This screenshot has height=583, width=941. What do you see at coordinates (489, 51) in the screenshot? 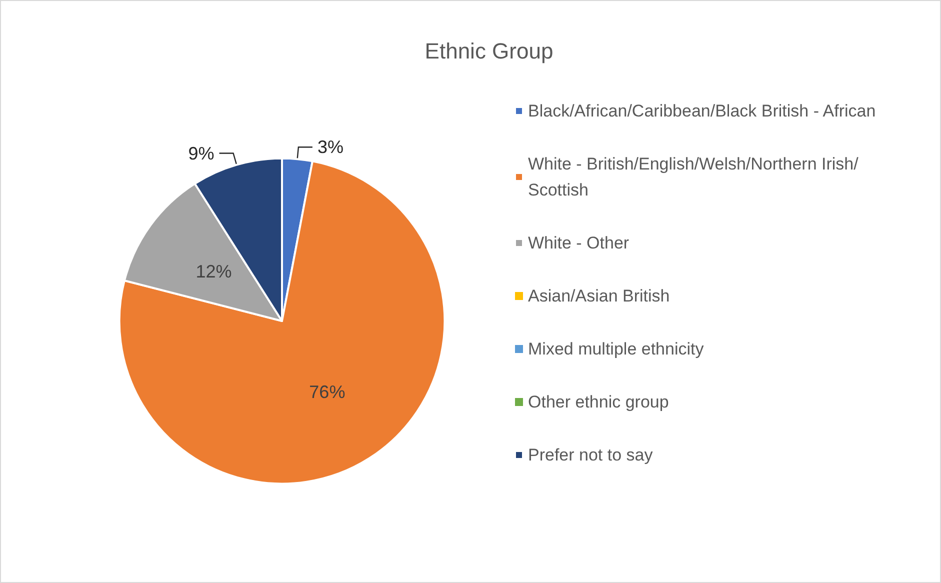
I see `chart-title: Ethnic Group` at bounding box center [489, 51].